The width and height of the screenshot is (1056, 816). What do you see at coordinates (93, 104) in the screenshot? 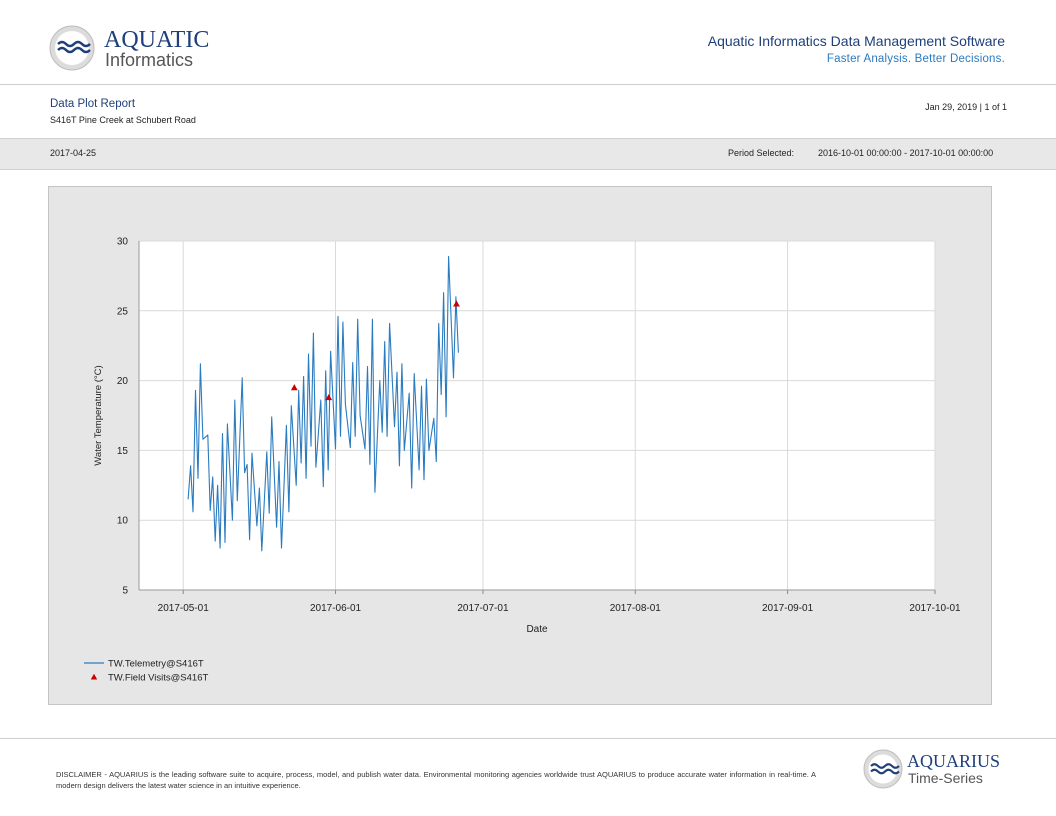
I see `report-title: Data Plot Report` at bounding box center [93, 104].